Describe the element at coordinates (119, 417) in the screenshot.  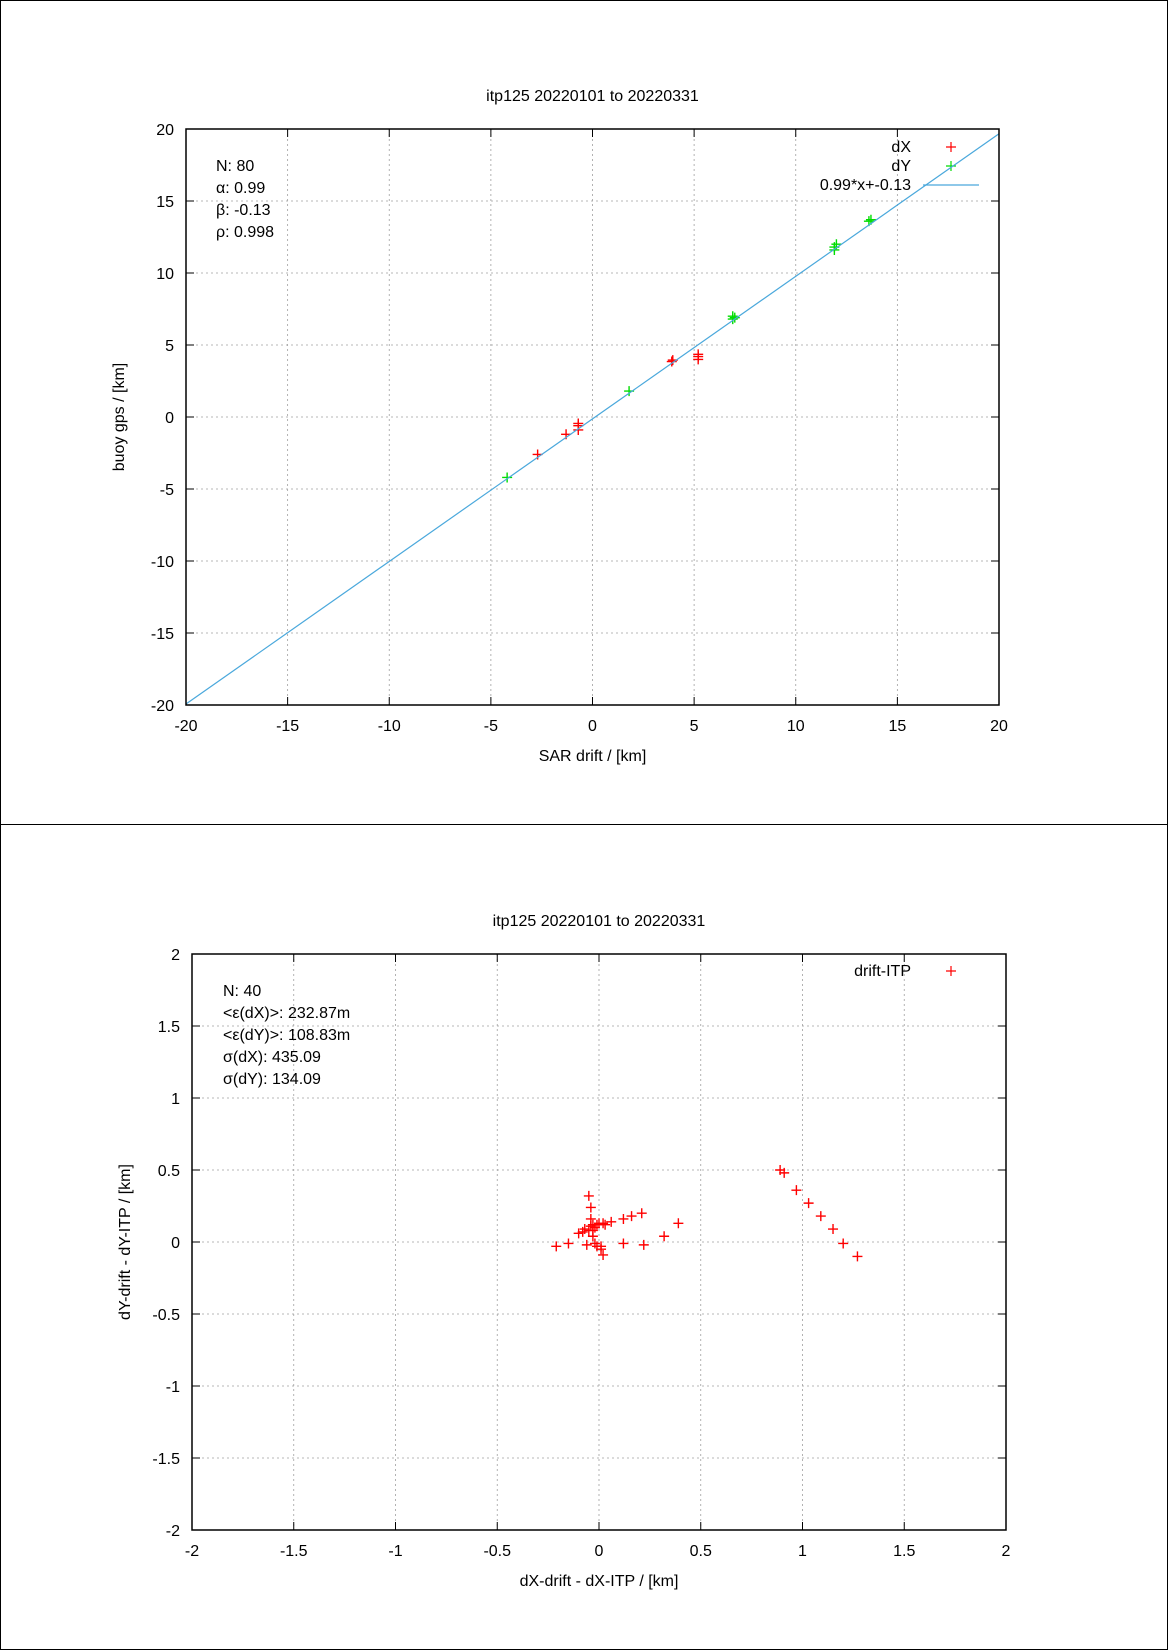
I see `y-axis-label: buoy gps / [km]` at that location.